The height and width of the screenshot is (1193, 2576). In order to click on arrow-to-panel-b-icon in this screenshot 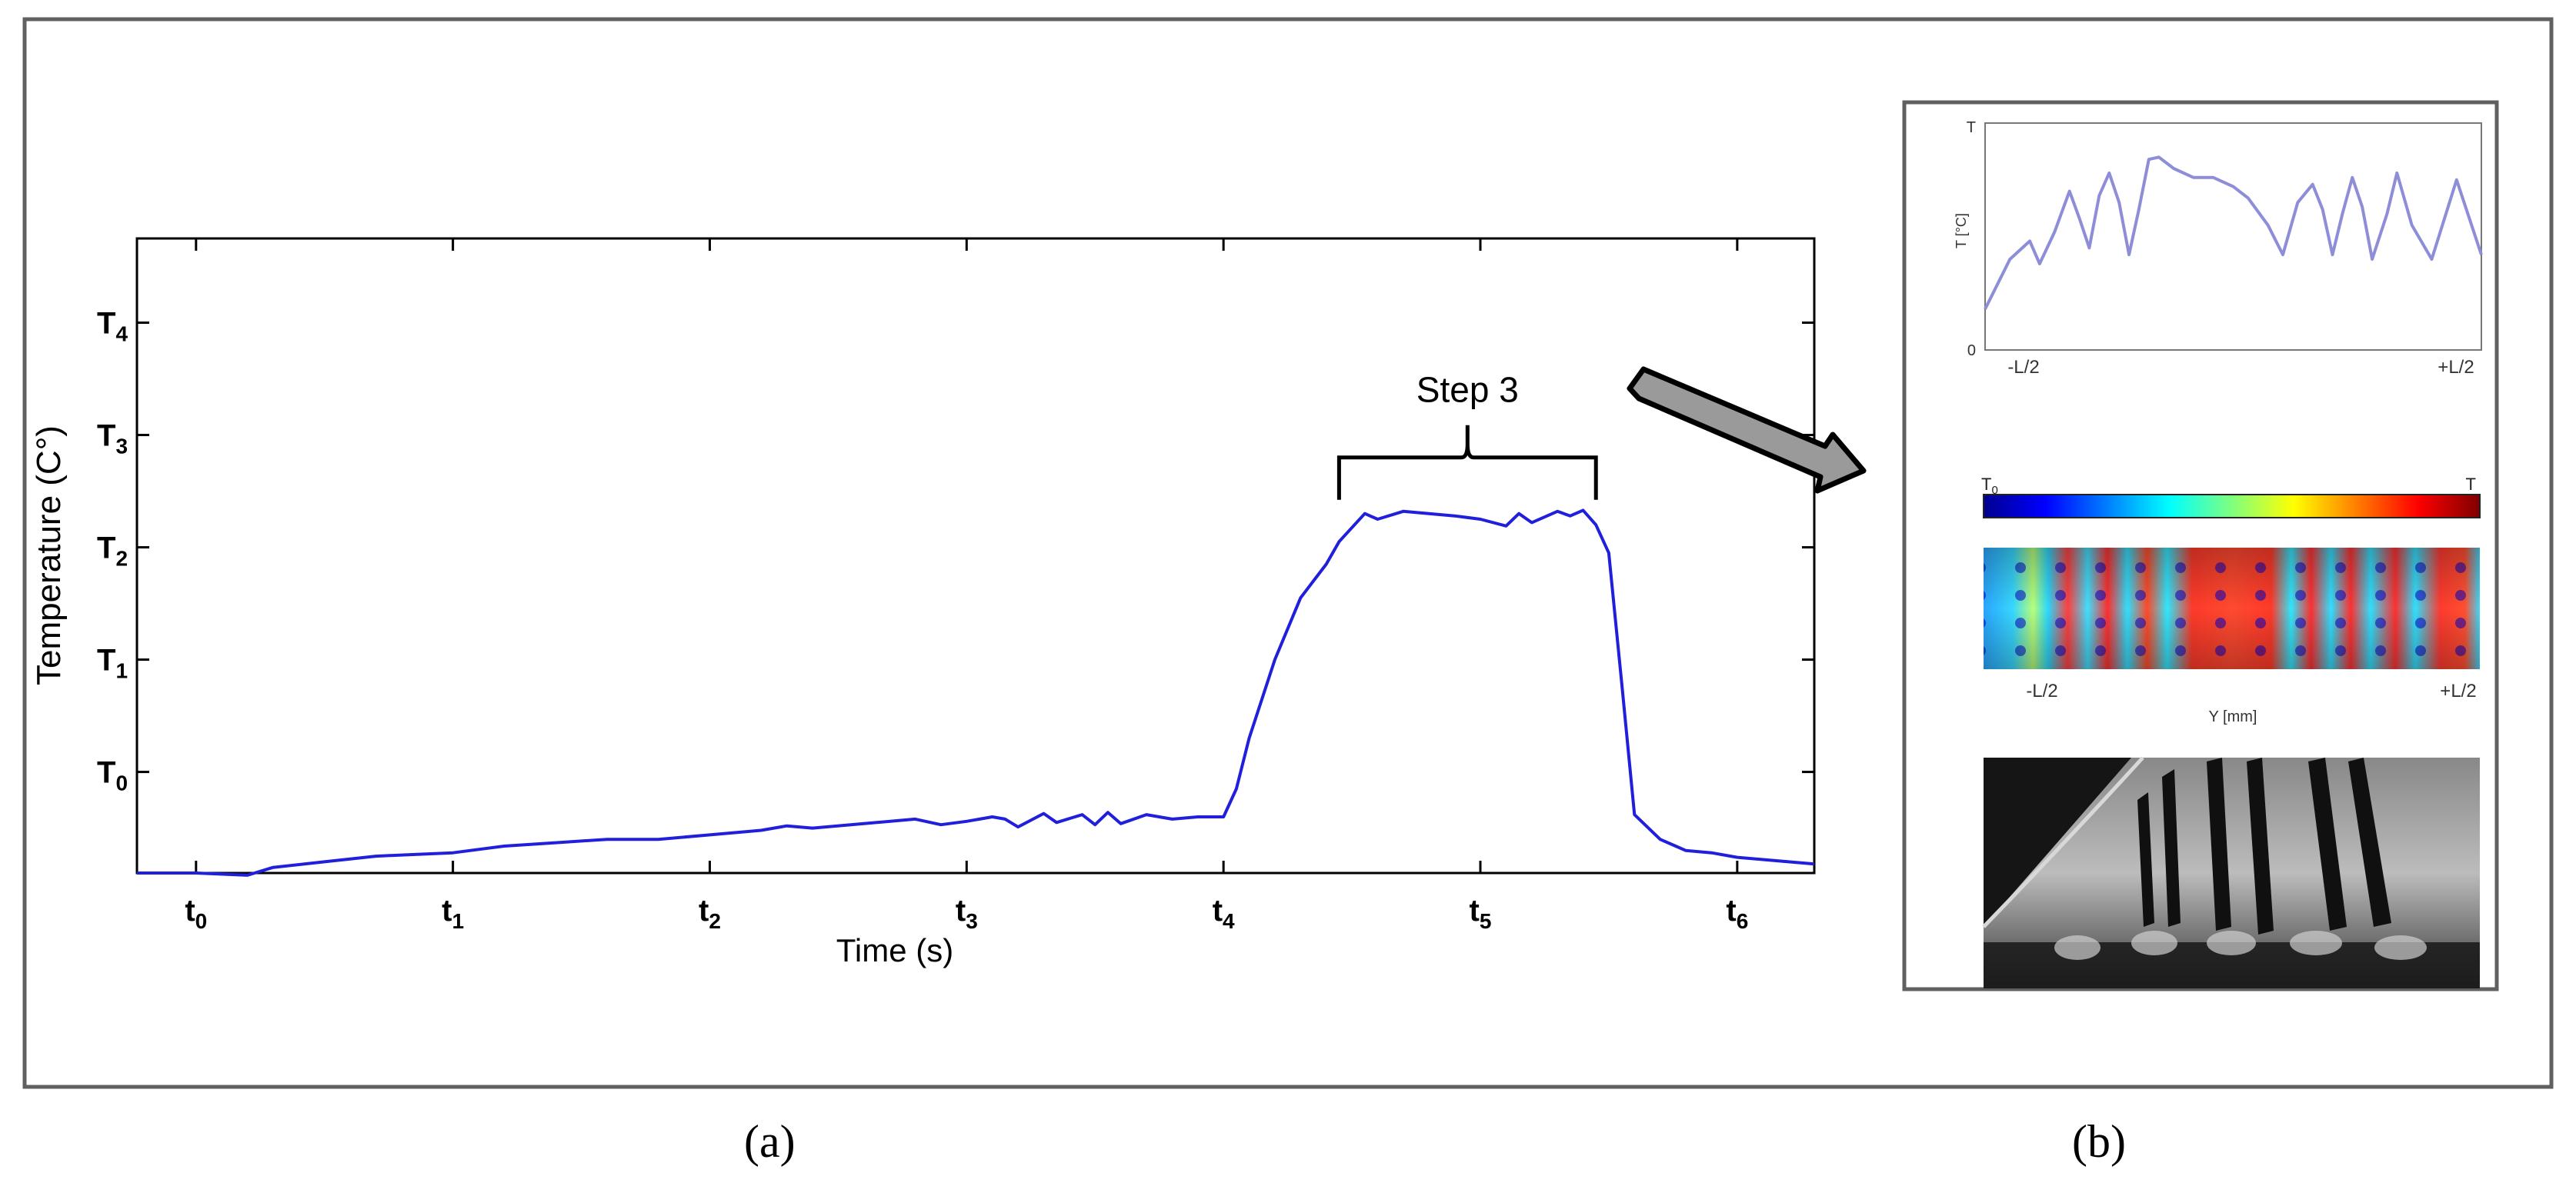, I will do `click(1747, 430)`.